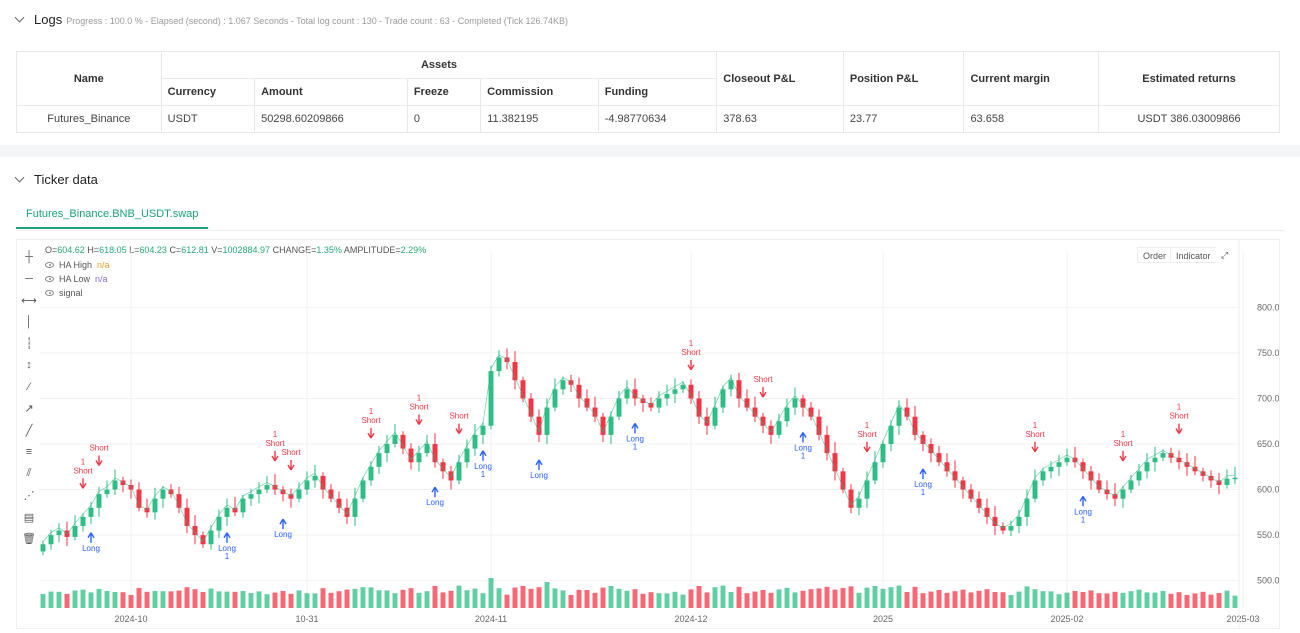  What do you see at coordinates (29, 409) in the screenshot?
I see `ray-line-icon: ↗` at bounding box center [29, 409].